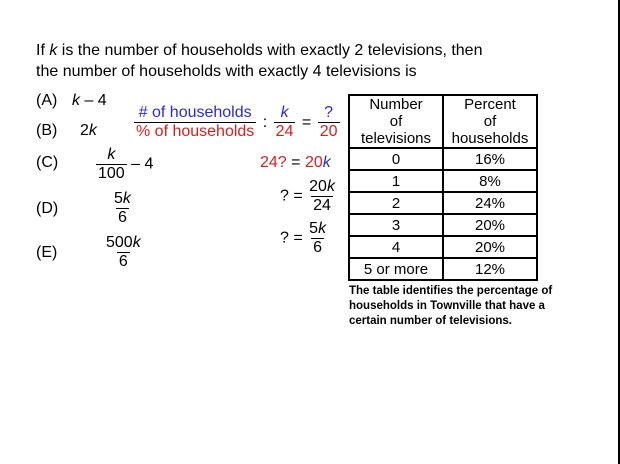 The image size is (620, 464). I want to click on table-row: 0 16%, so click(443, 159).